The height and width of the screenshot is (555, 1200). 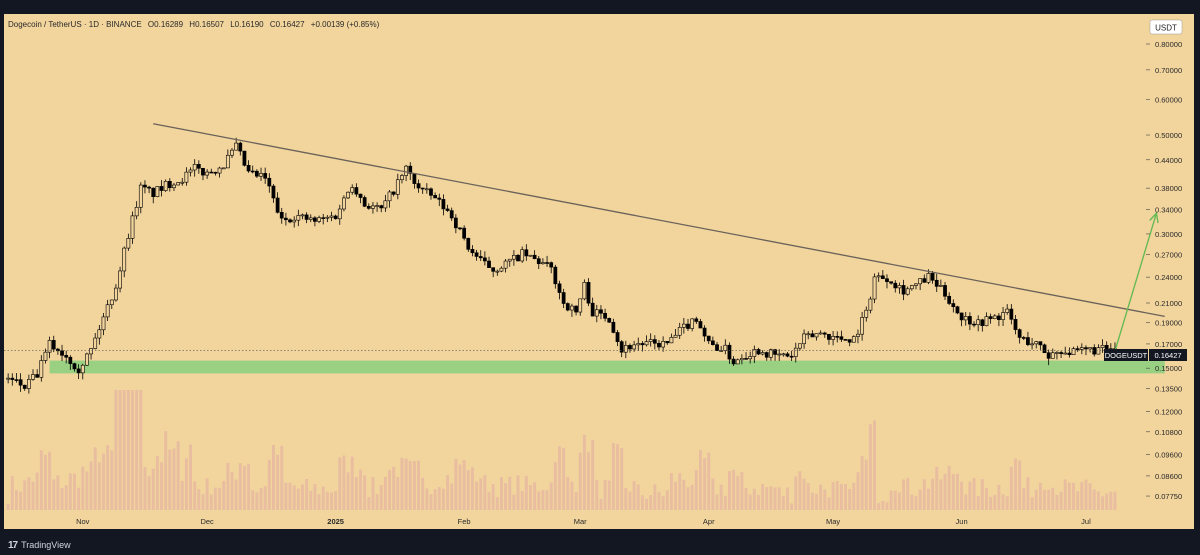 I want to click on ohlc-change: +0.00139 (+0.85%), so click(x=345, y=24).